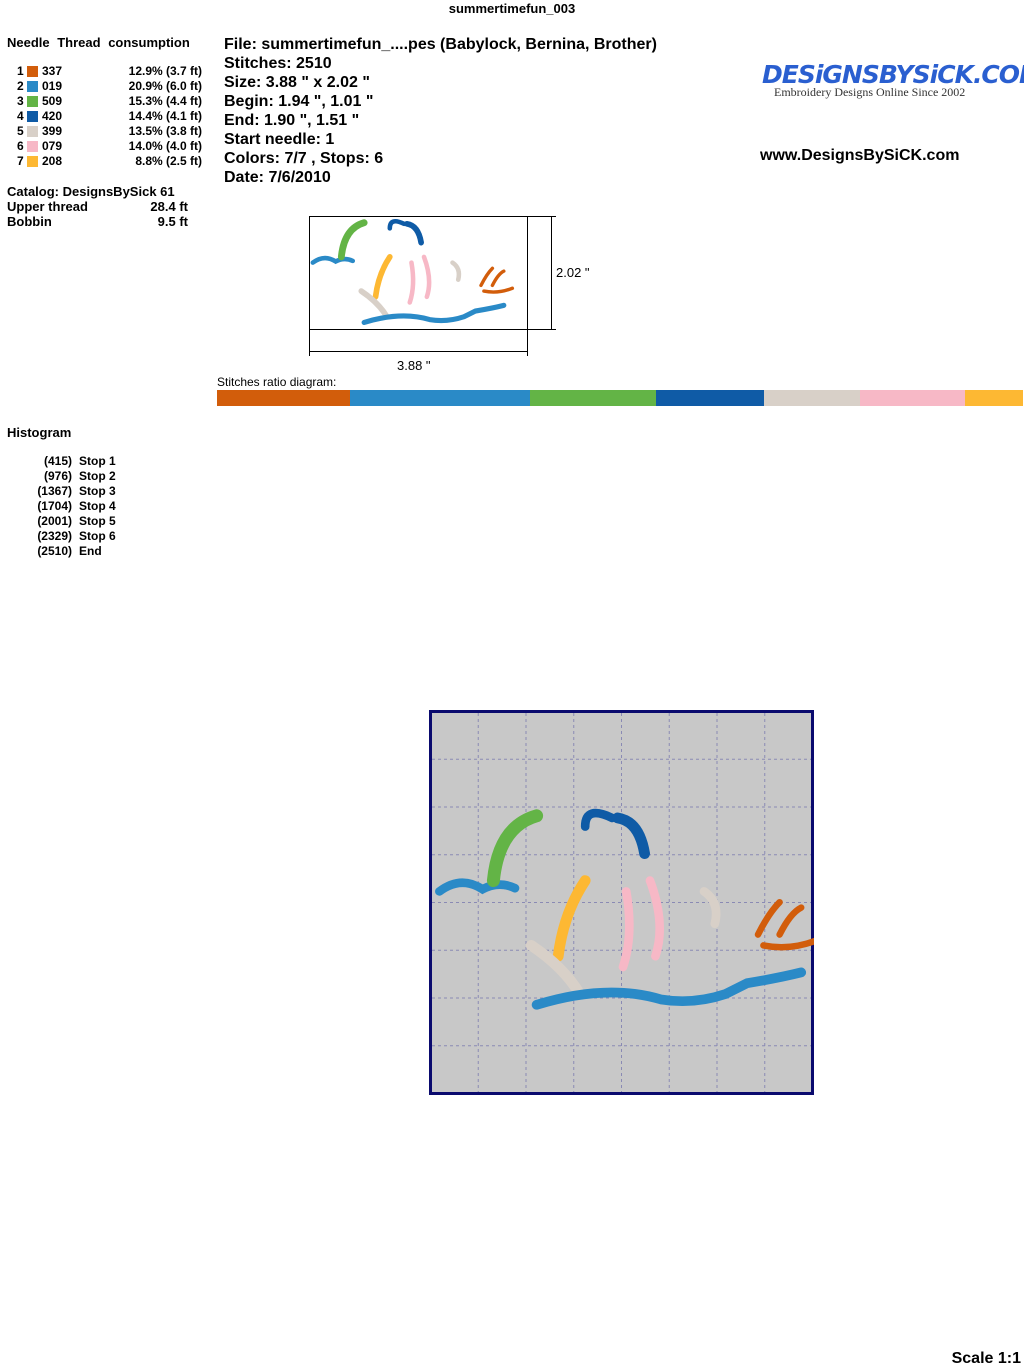 Image resolution: width=1024 pixels, height=1370 pixels. I want to click on stop-label: Stop 6, so click(97, 536).